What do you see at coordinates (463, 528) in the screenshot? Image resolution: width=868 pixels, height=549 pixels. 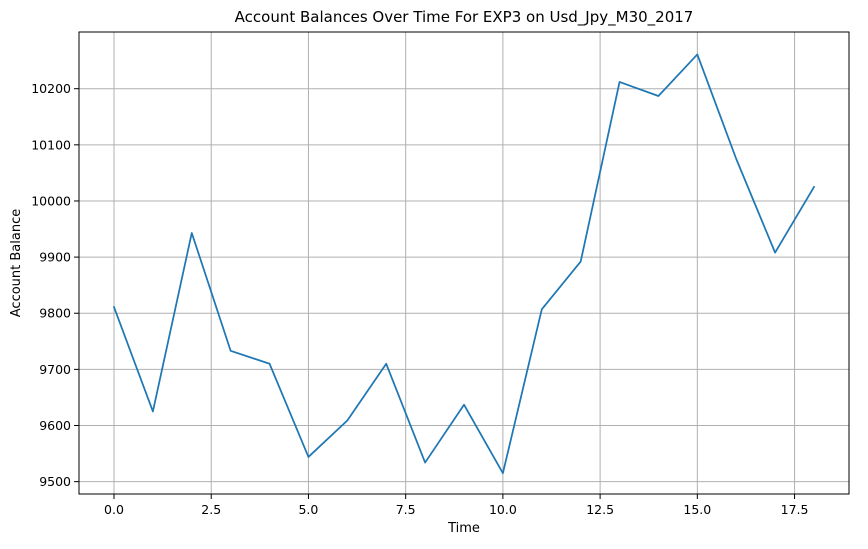 I see `x-axis-label: Time` at bounding box center [463, 528].